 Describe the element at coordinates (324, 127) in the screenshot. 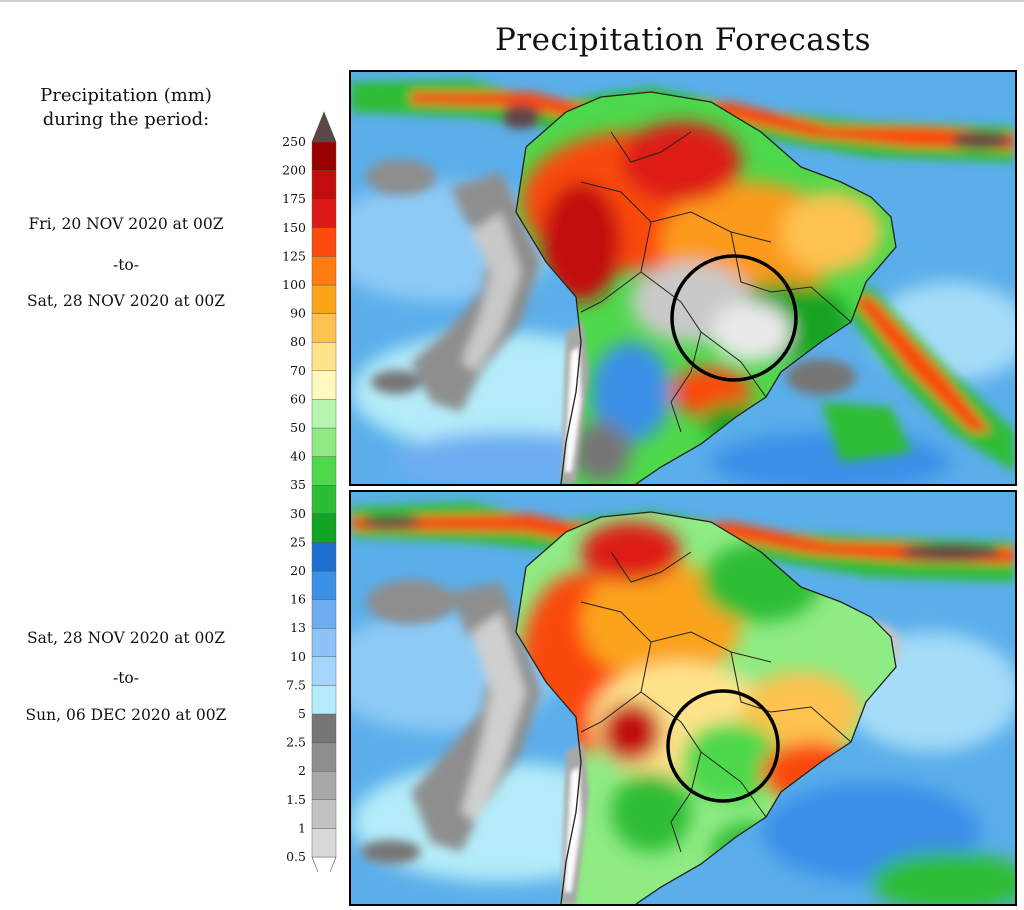

I see `colorbar-top-triangle` at that location.